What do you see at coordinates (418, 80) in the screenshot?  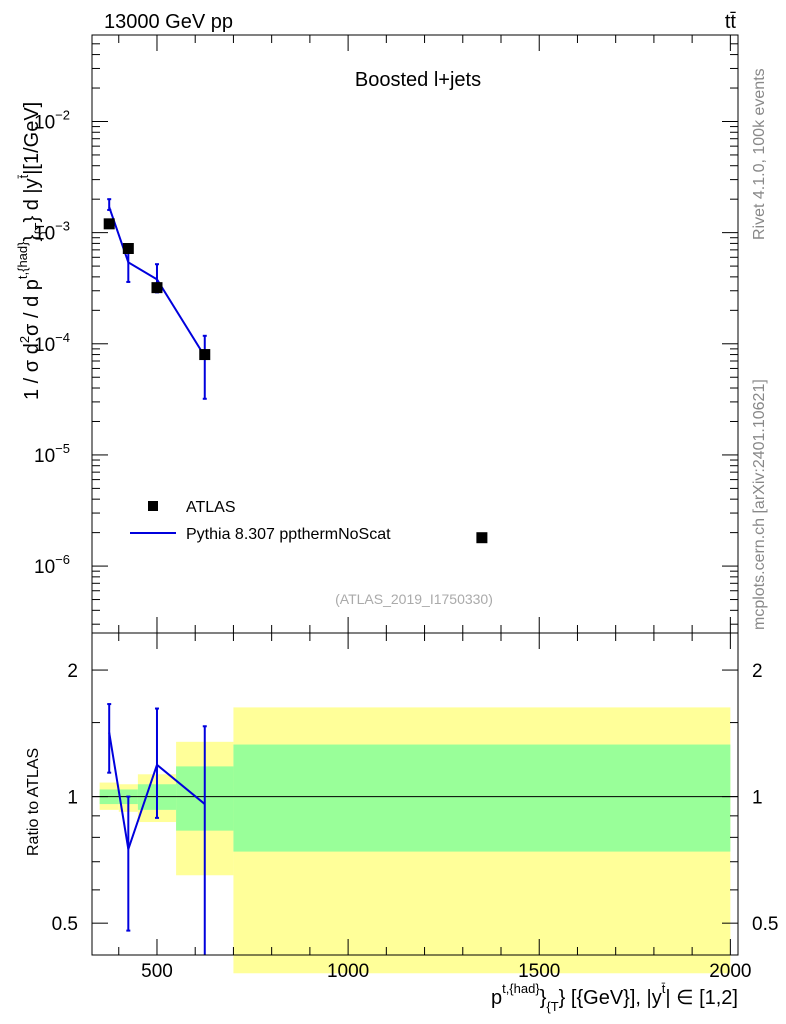 I see `main-plot-title: Boosted l+jets` at bounding box center [418, 80].